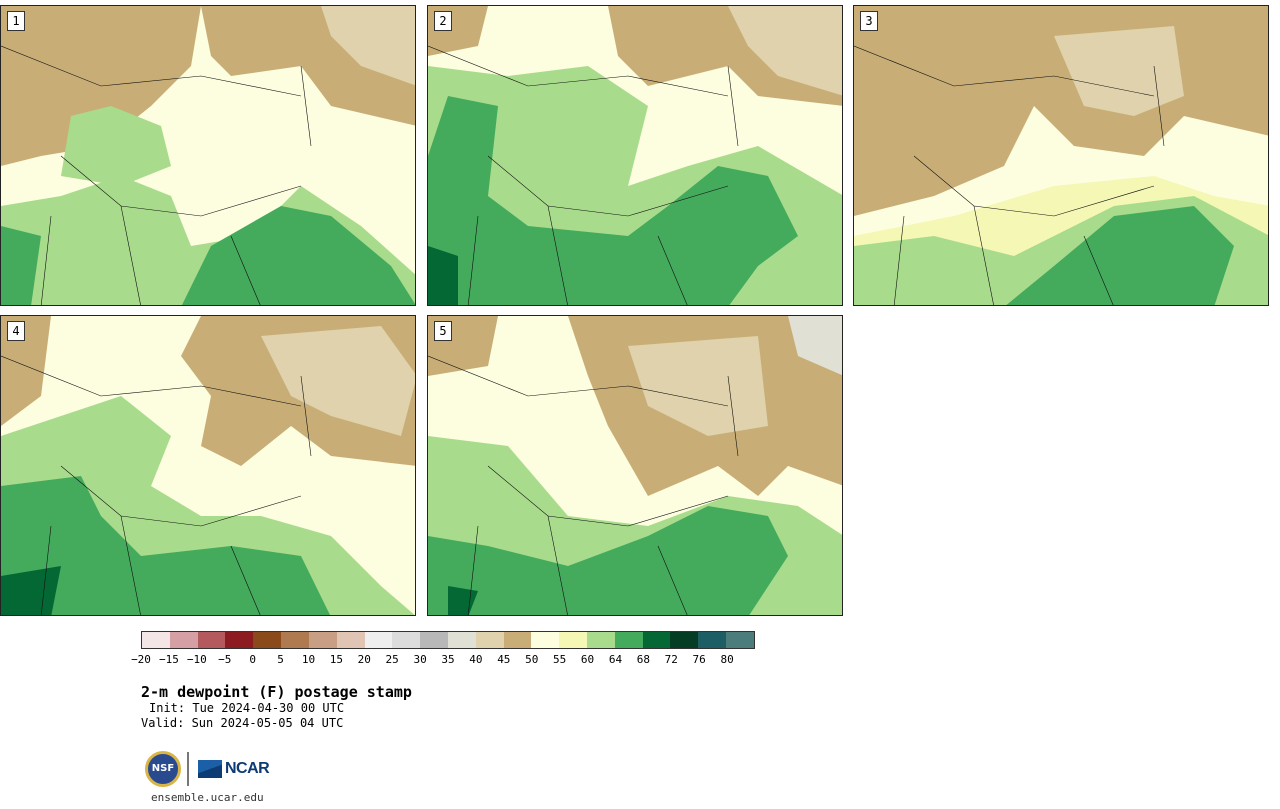 The image size is (1280, 809). Describe the element at coordinates (587, 659) in the screenshot. I see `colorbar-tick-label: 60` at that location.